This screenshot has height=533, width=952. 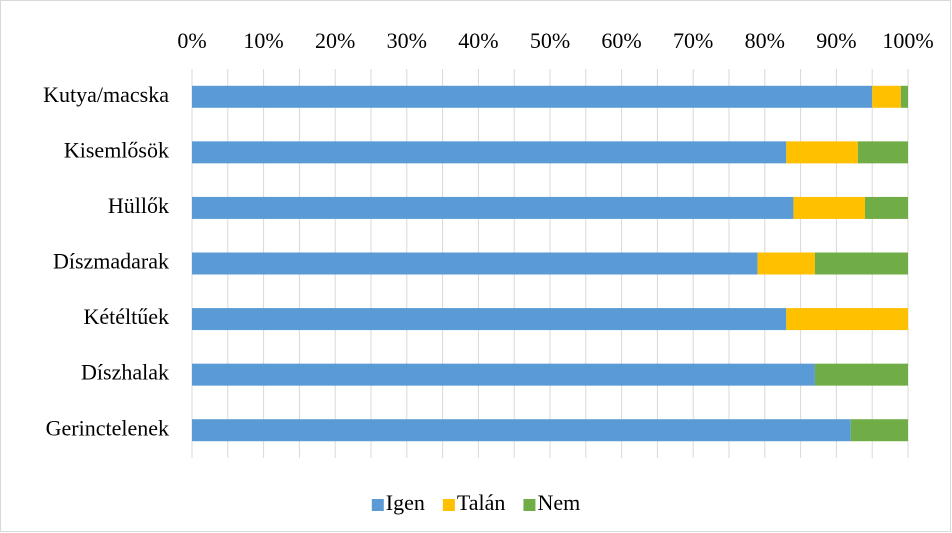 What do you see at coordinates (907, 40) in the screenshot?
I see `x-tick-label: 100%` at bounding box center [907, 40].